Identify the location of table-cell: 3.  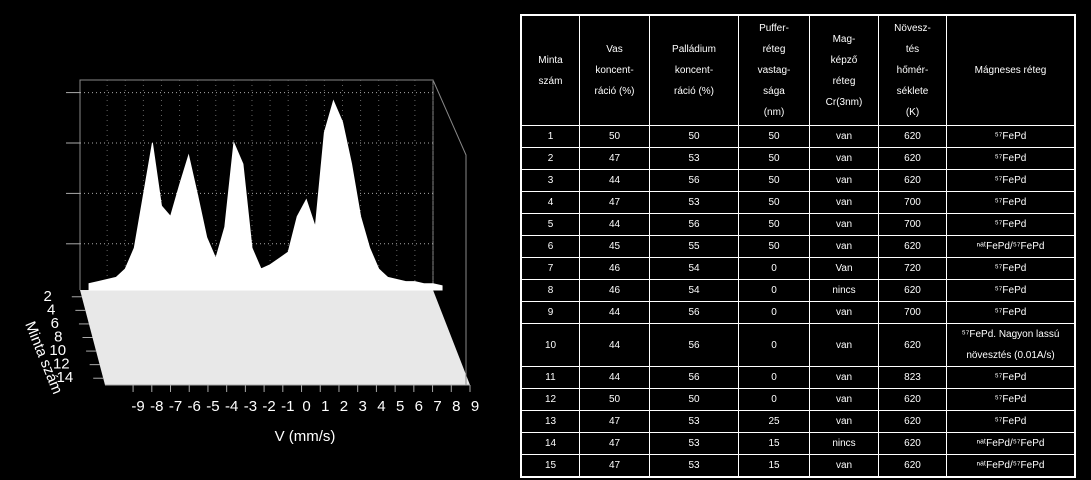
(550, 180).